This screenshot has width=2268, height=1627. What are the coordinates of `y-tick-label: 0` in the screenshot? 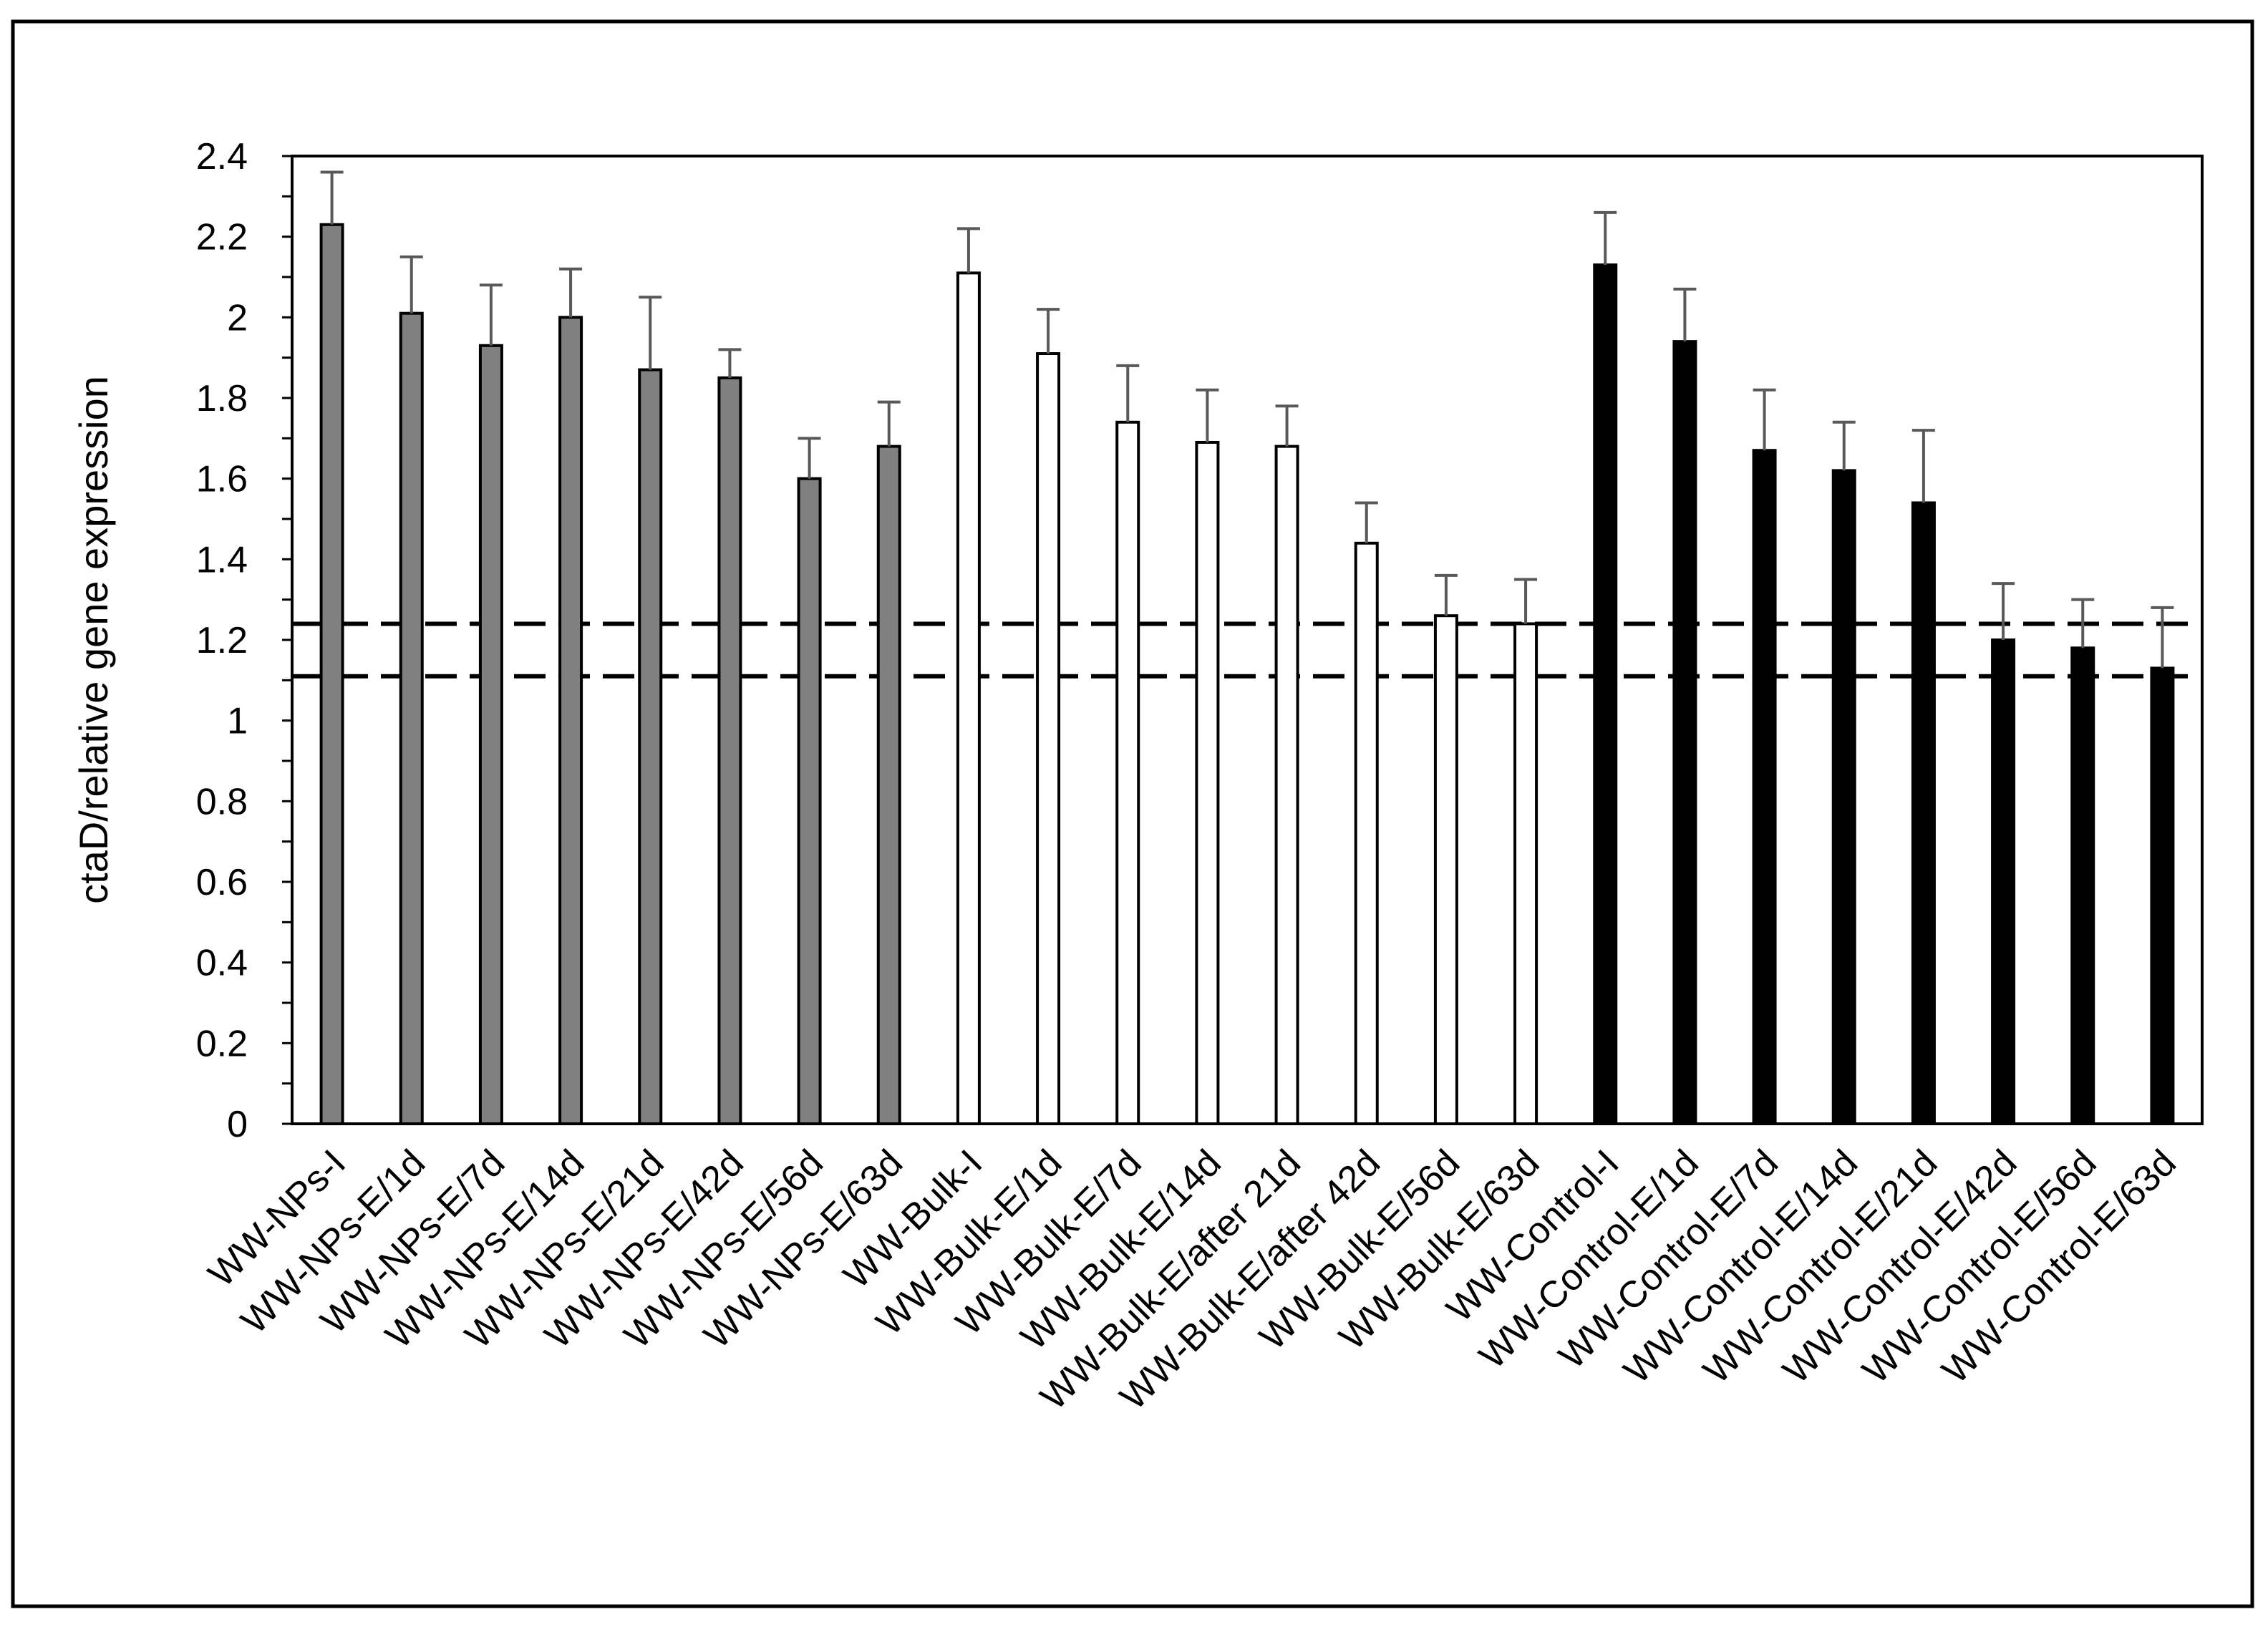 It's located at (237, 1124).